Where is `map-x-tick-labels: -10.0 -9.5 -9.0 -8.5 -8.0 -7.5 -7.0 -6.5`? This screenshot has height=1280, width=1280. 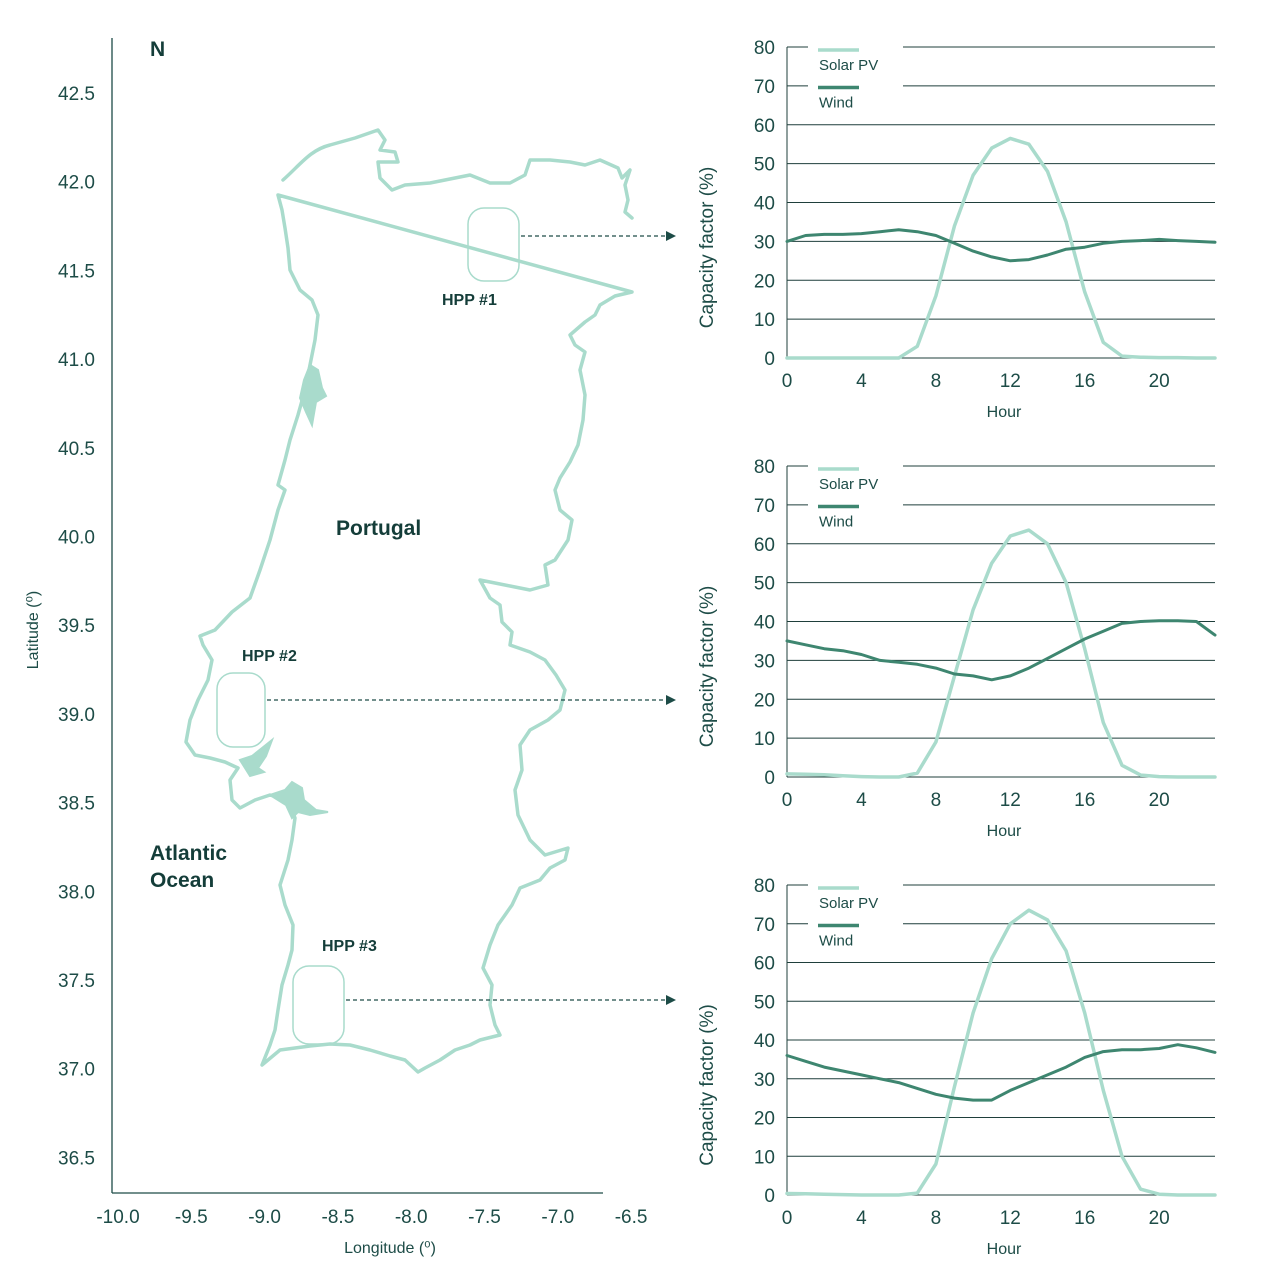 map-x-tick-labels: -10.0 -9.5 -9.0 -8.5 -8.0 -7.5 -7.0 -6.5 is located at coordinates (371, 1217).